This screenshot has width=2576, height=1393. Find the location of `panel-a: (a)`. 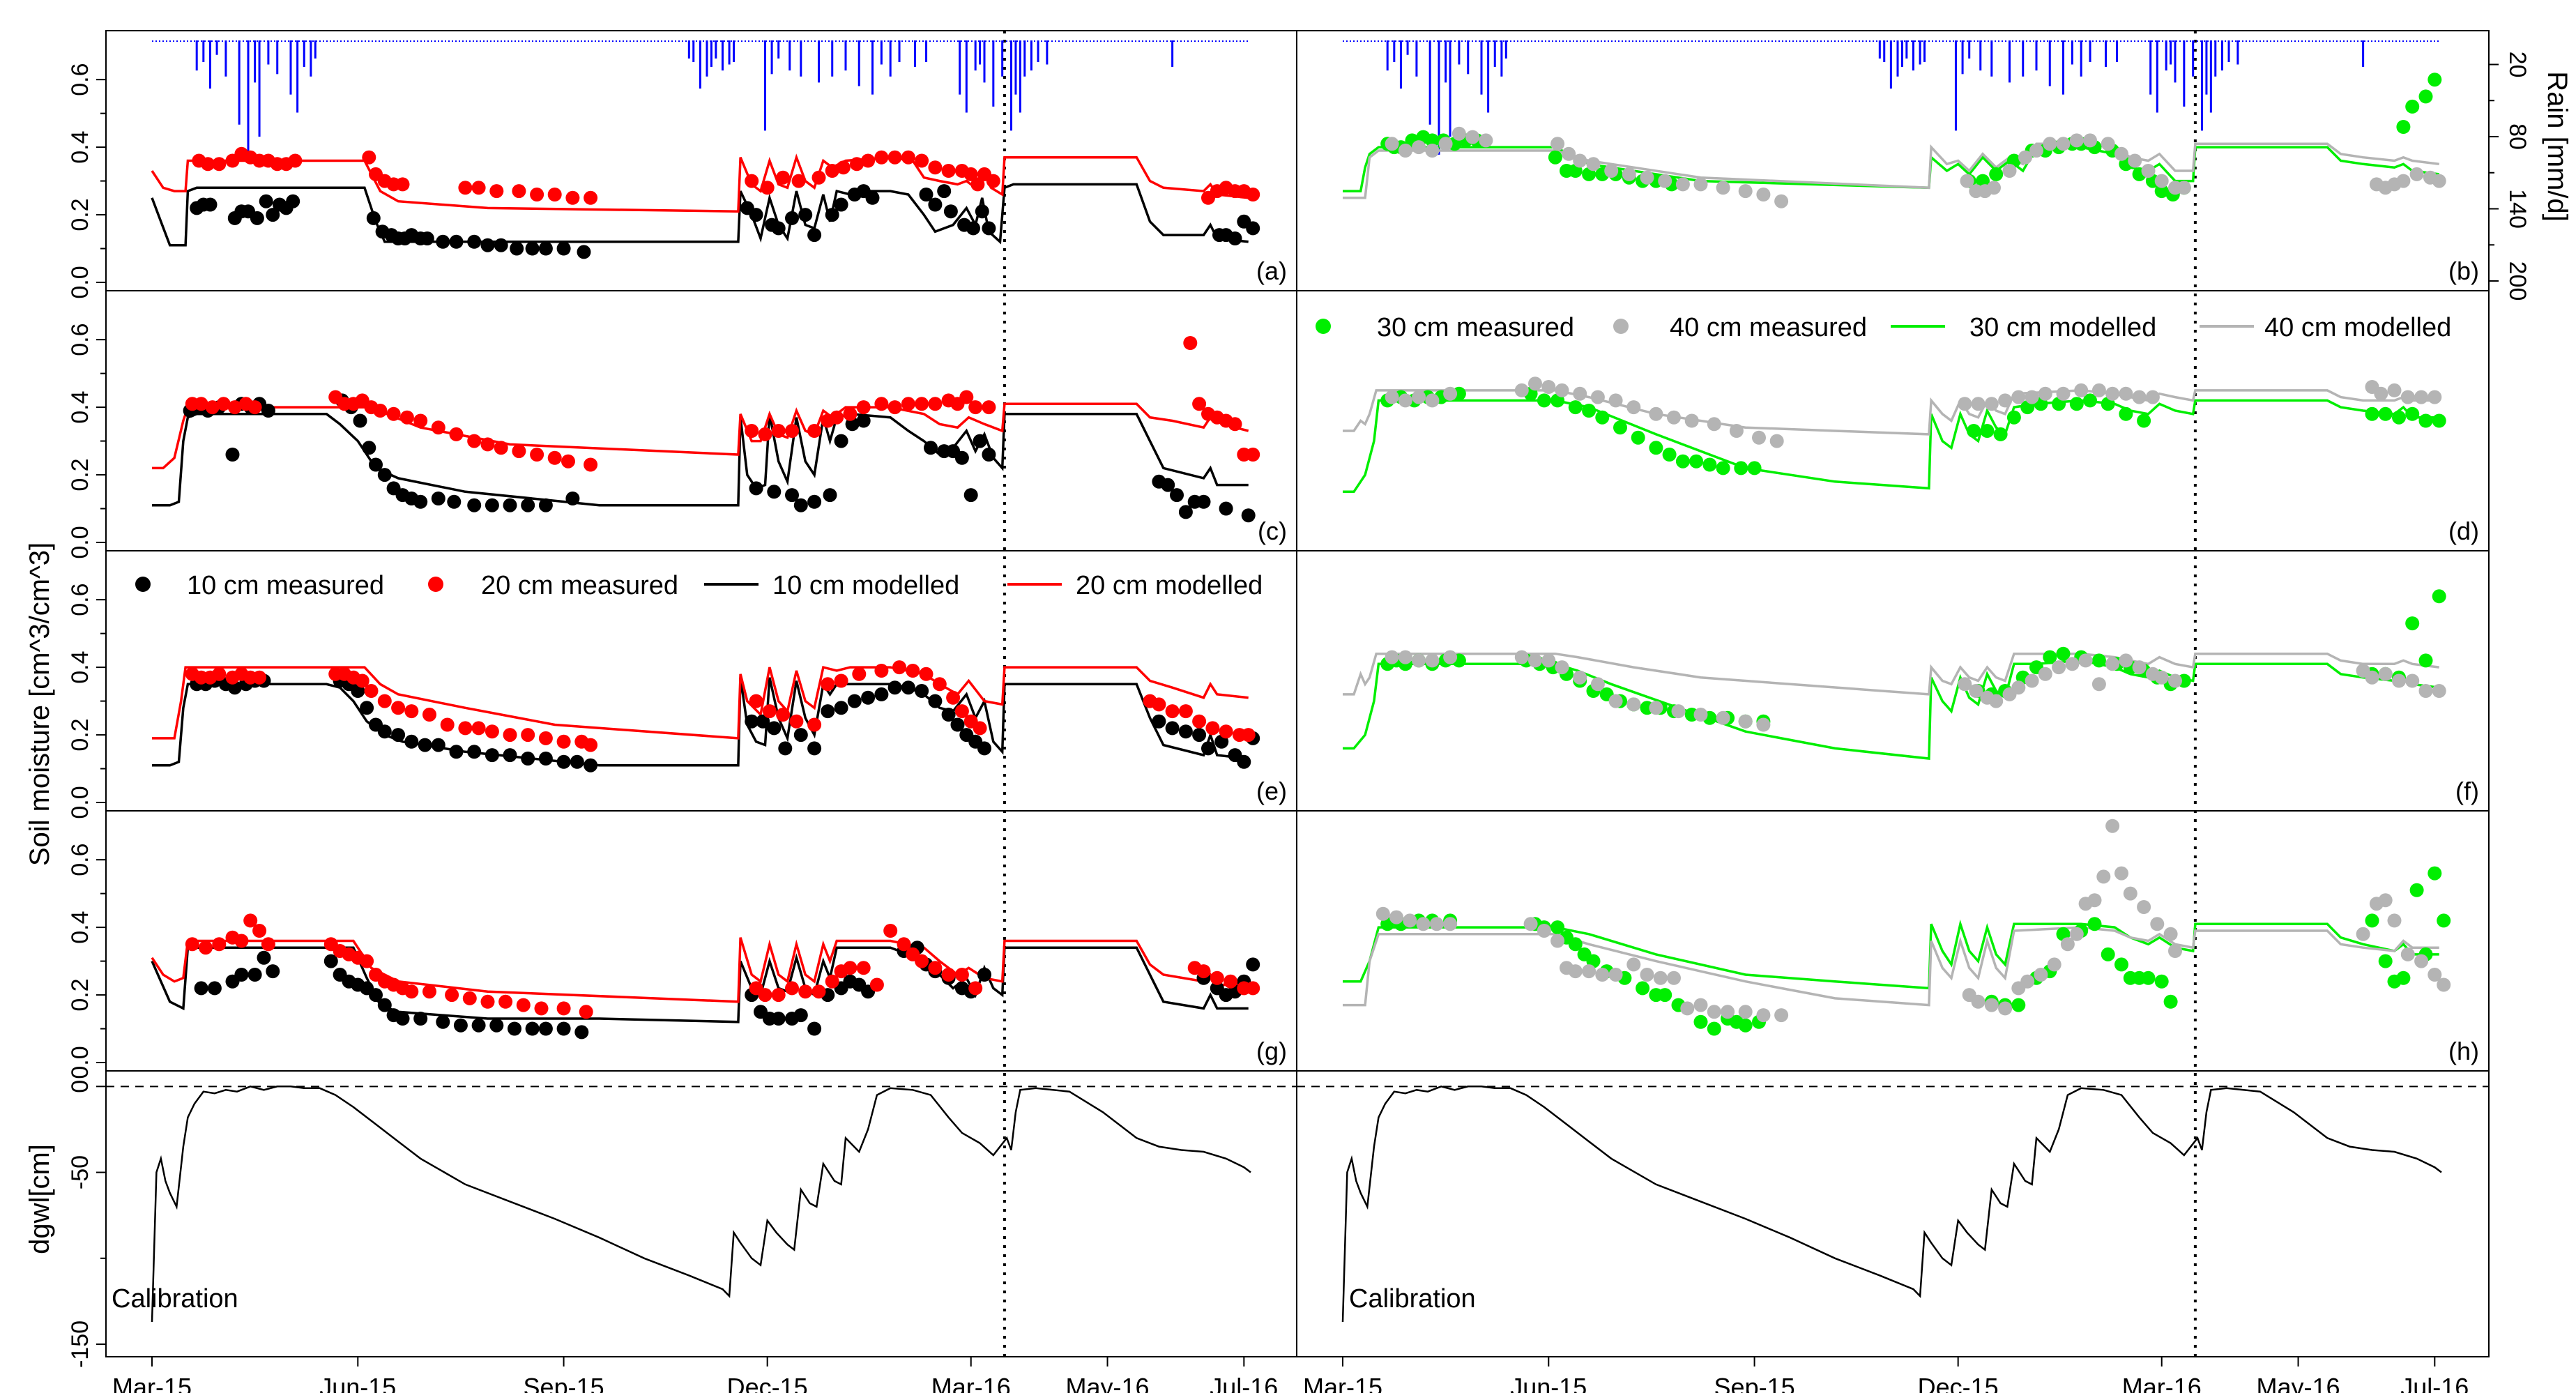

panel-a: (a) is located at coordinates (719, 216).